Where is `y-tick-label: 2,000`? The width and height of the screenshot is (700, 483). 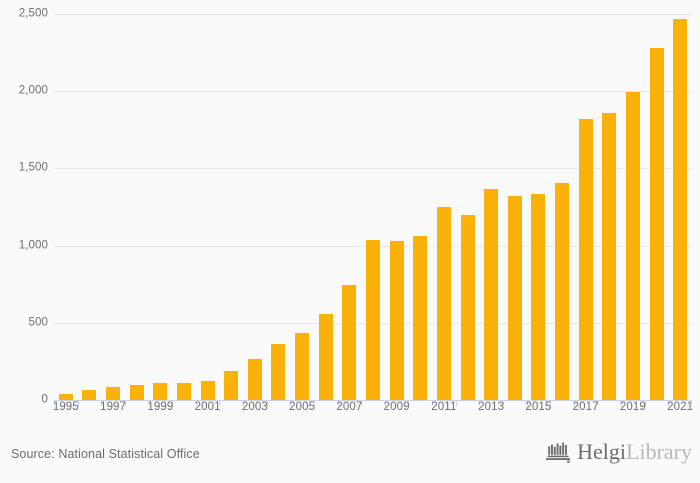 y-tick-label: 2,000 is located at coordinates (33, 90).